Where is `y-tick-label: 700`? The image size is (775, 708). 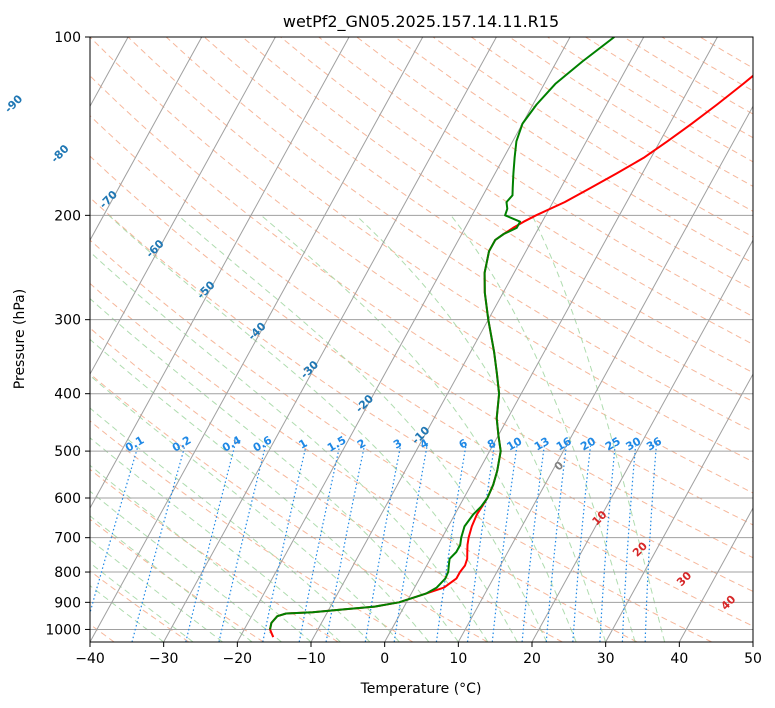 y-tick-label: 700 is located at coordinates (67, 539).